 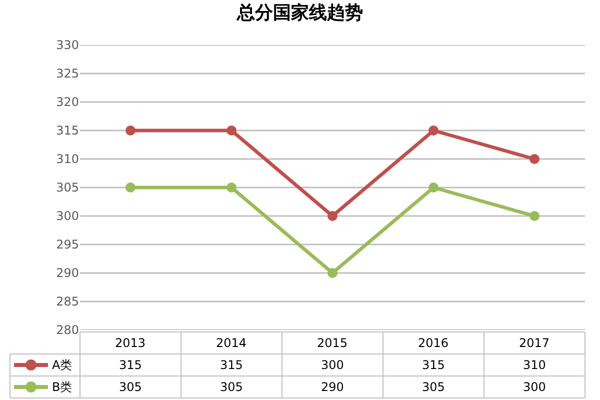 I want to click on y-tick-label: 320, so click(x=67, y=102).